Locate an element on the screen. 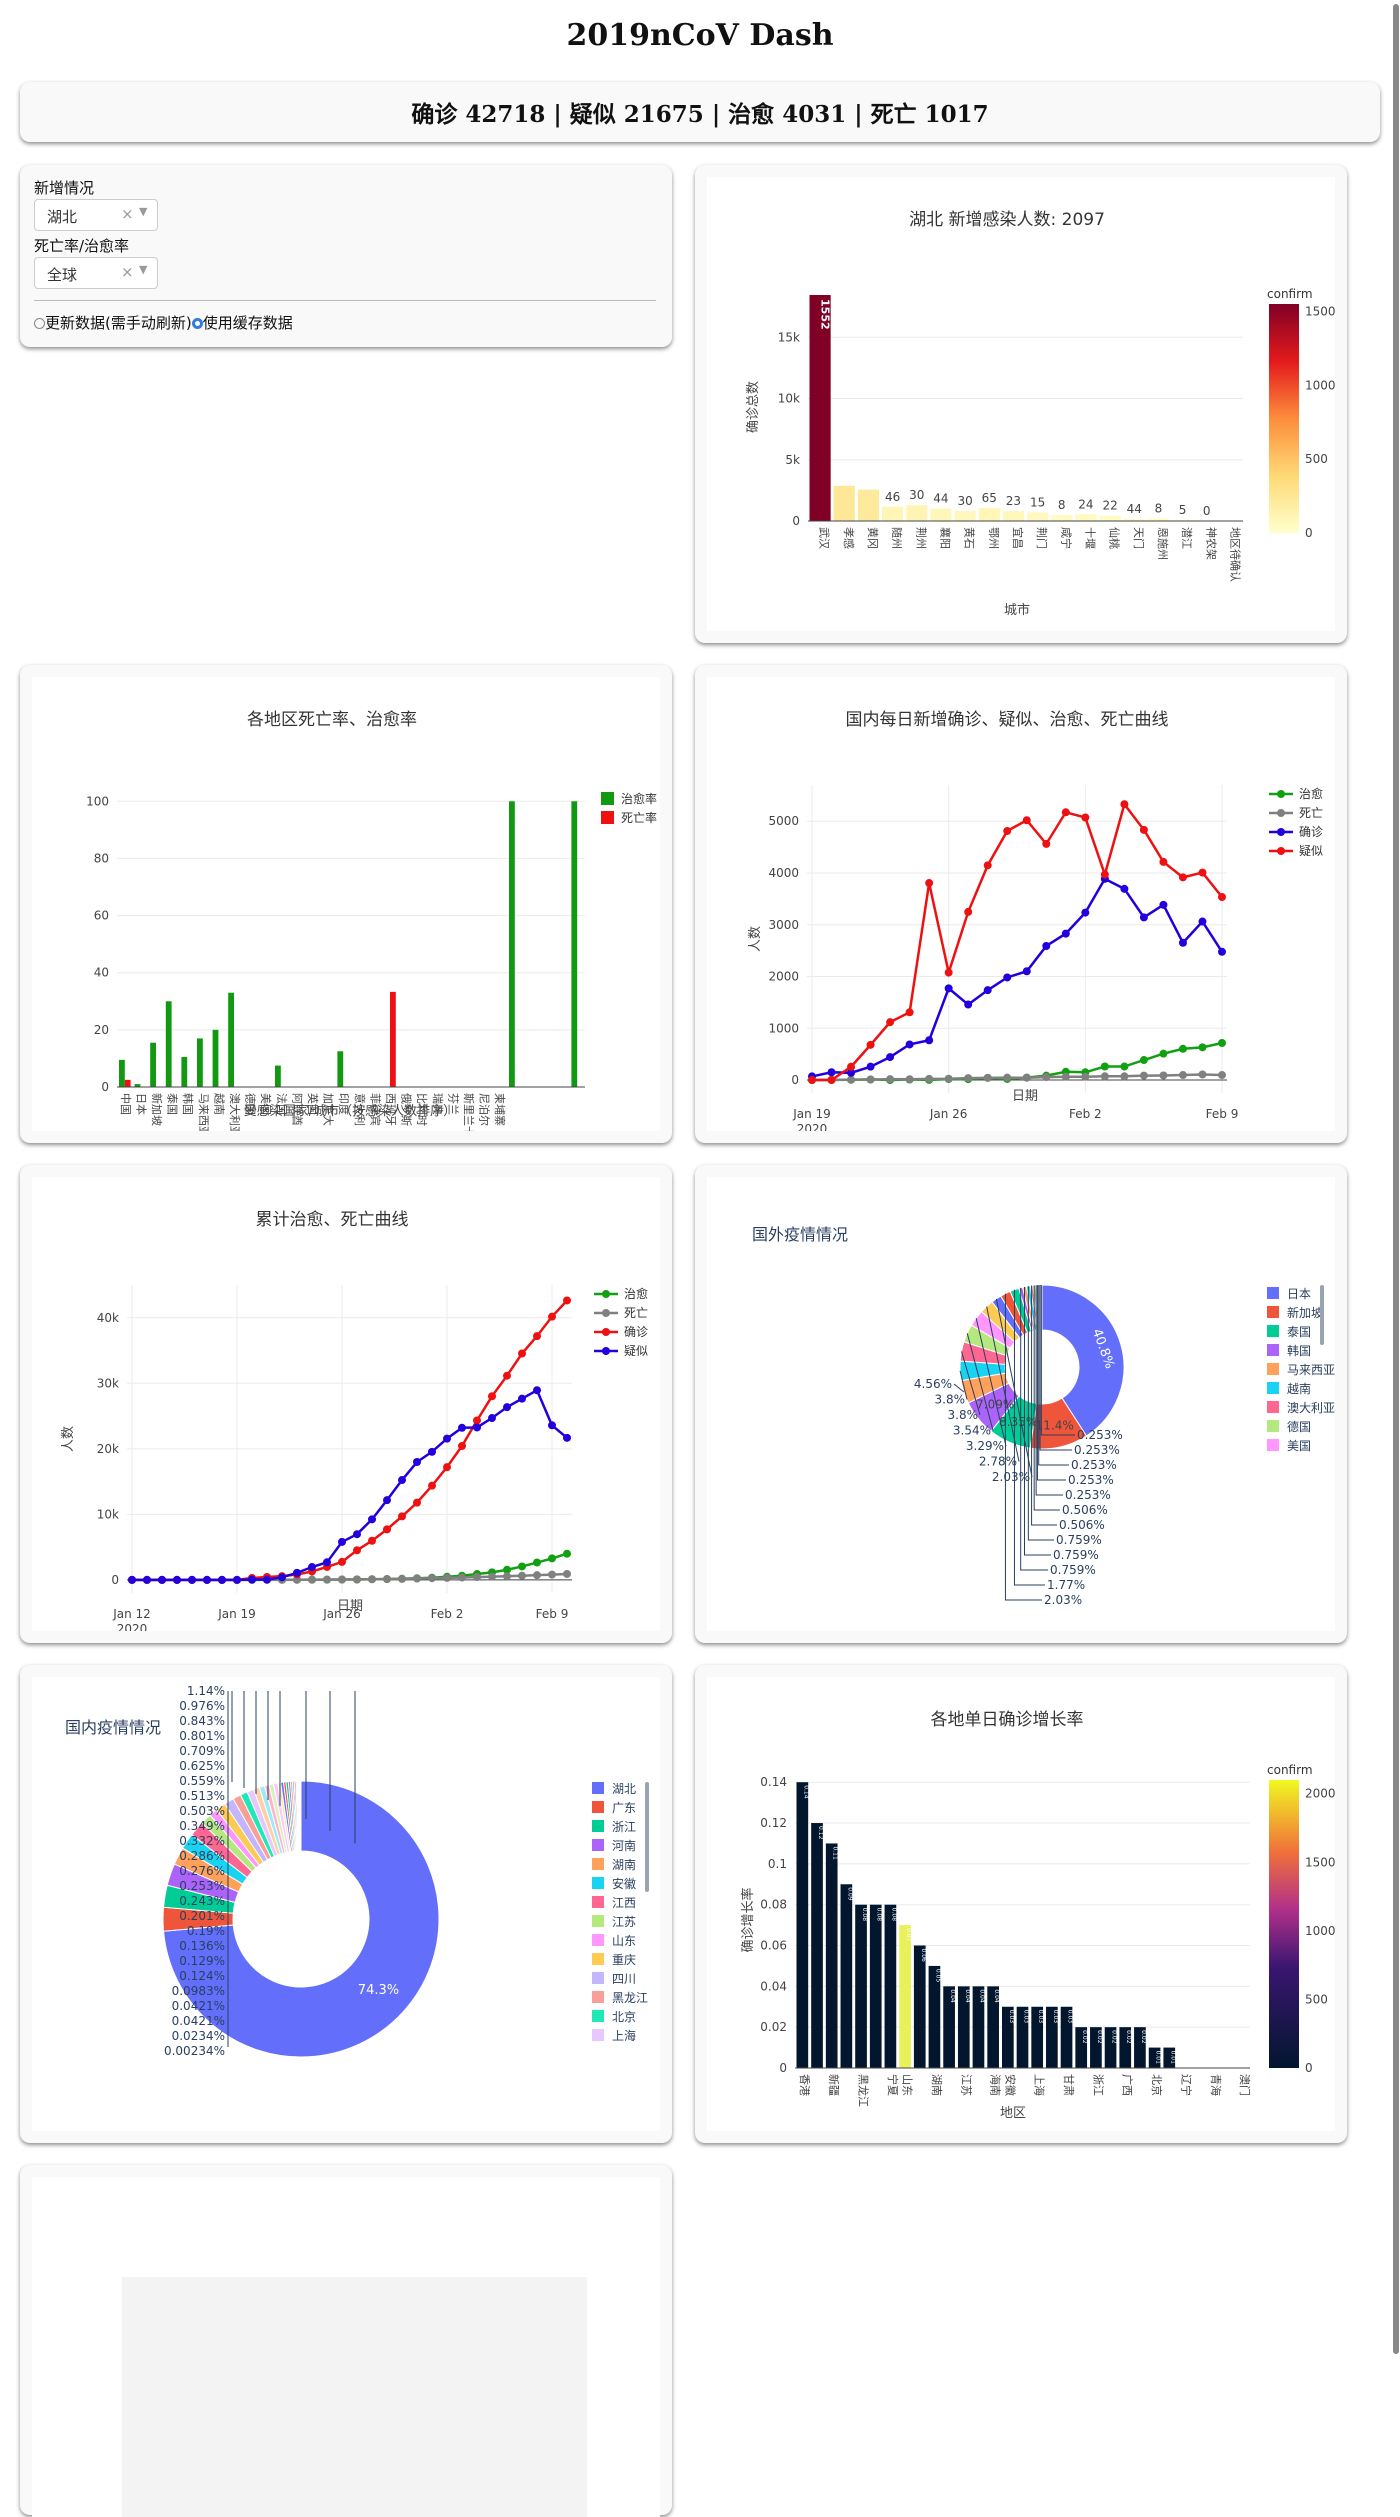 This screenshot has height=2517, width=1400. x-tick-label: 甘肃 is located at coordinates (1068, 2085).